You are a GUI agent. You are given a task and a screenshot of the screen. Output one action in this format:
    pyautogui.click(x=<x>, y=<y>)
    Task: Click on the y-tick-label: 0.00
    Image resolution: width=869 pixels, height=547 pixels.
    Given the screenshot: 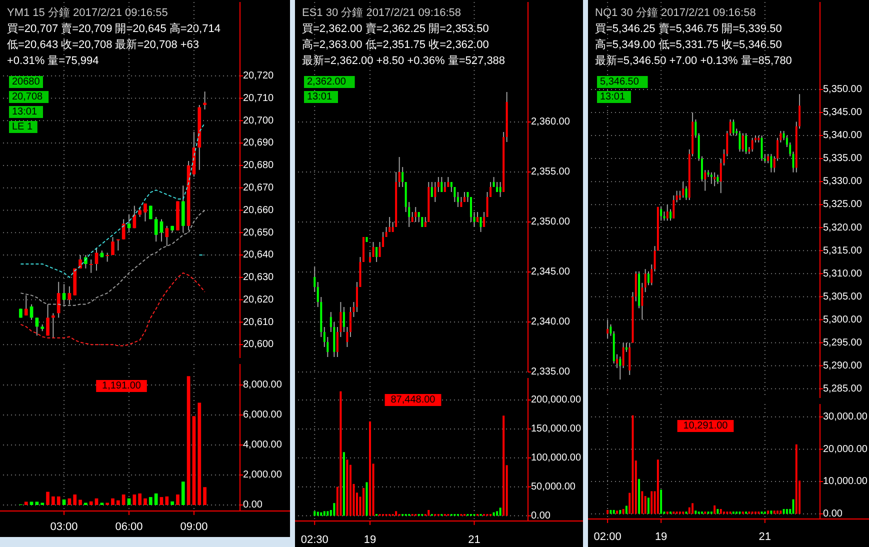 What is the action you would take?
    pyautogui.click(x=833, y=514)
    